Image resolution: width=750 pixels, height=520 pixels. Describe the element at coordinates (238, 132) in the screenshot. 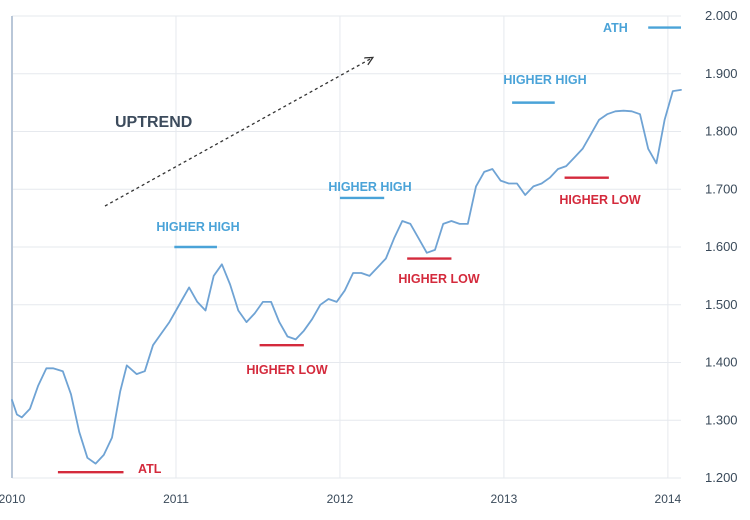

I see `trend-arrow` at that location.